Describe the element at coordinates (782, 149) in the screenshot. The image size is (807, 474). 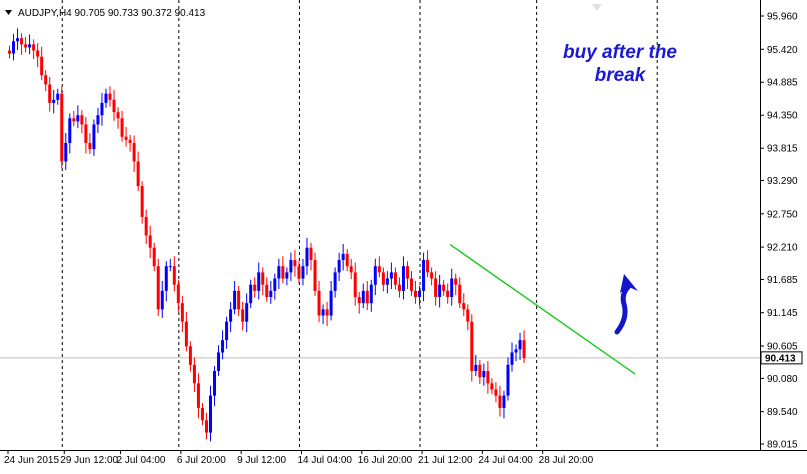
I see `y-tick-label: 93.815` at that location.